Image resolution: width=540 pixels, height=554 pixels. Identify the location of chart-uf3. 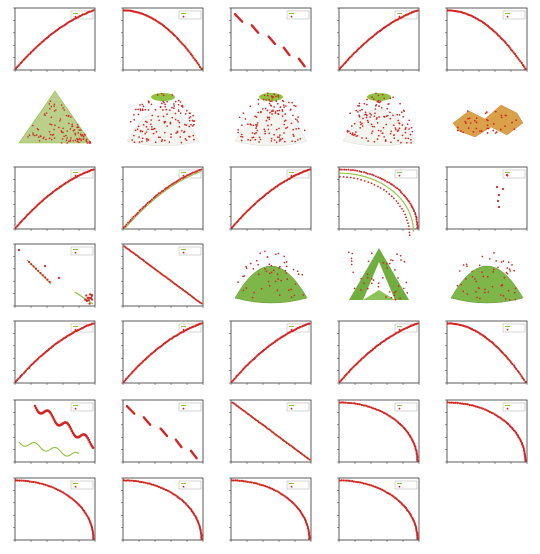
(270, 200).